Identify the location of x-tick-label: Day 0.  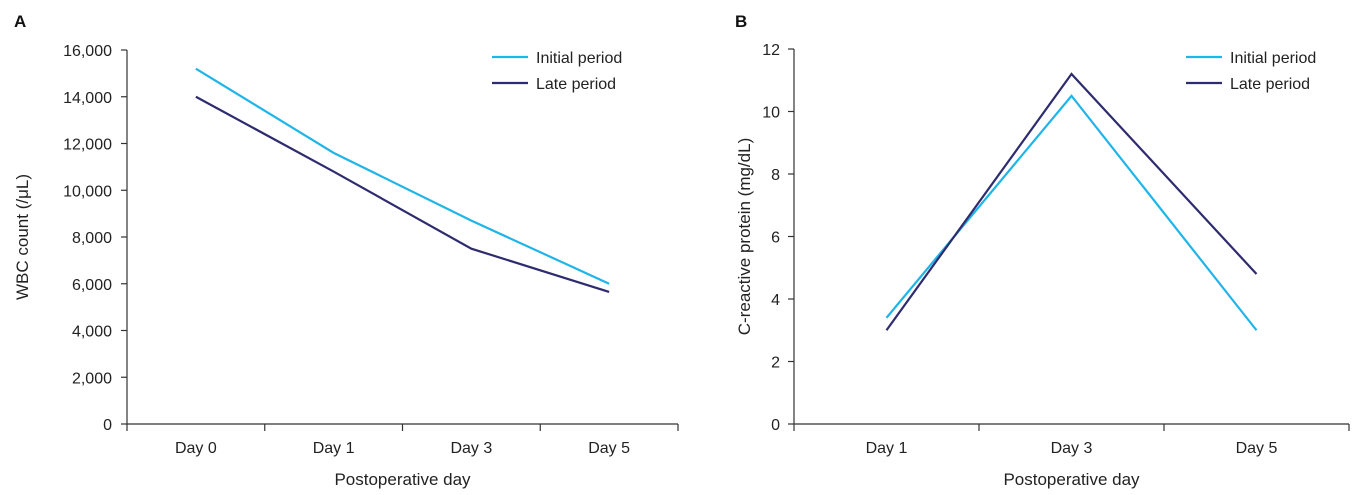
(196, 448).